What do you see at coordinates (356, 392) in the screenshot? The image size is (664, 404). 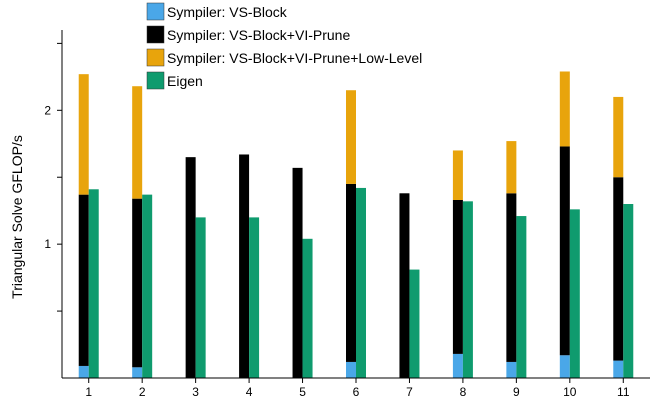 I see `x-tick-label: 6` at bounding box center [356, 392].